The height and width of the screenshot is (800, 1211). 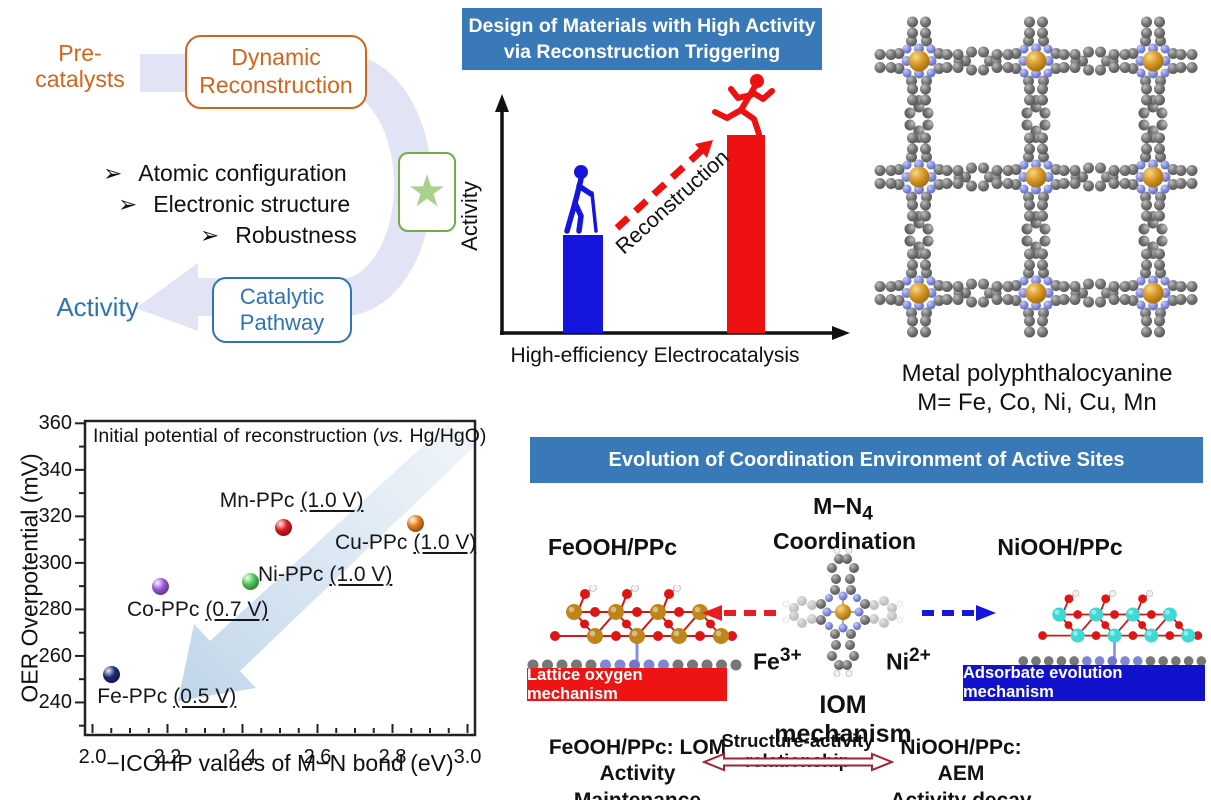 I want to click on scatter-frame, so click(x=276, y=578).